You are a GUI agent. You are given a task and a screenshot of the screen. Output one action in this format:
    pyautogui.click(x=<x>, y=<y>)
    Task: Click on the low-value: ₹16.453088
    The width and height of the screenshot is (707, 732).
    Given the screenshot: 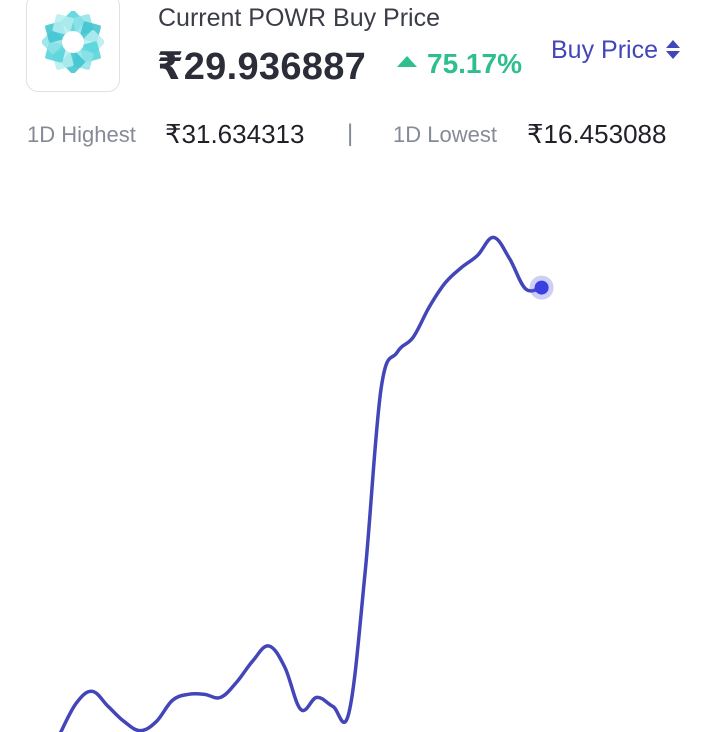 What is the action you would take?
    pyautogui.click(x=597, y=134)
    